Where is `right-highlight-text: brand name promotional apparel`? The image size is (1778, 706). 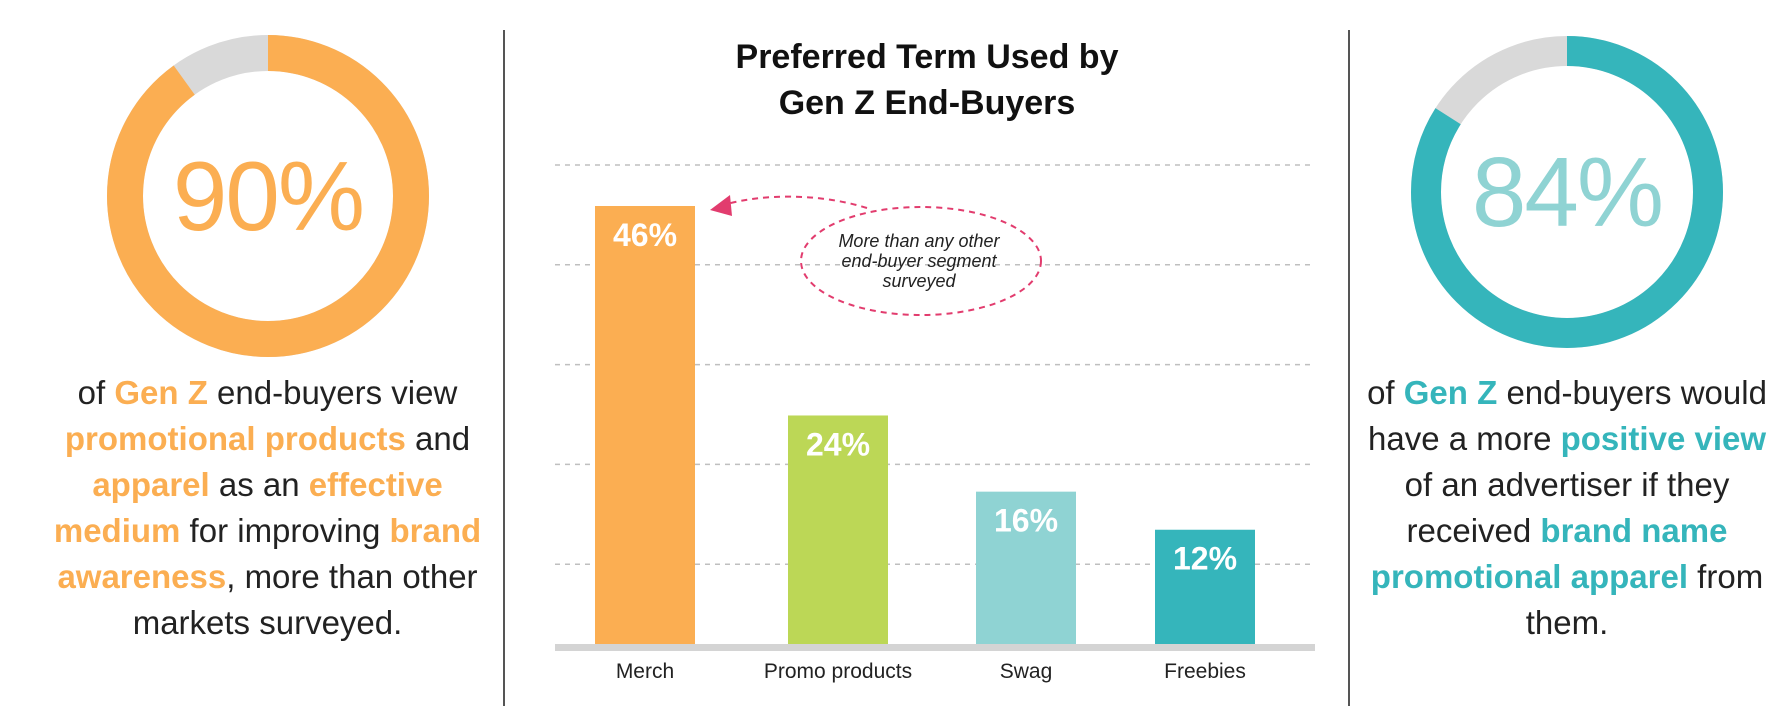
right-highlight-text: brand name promotional apparel is located at coordinates (1549, 553).